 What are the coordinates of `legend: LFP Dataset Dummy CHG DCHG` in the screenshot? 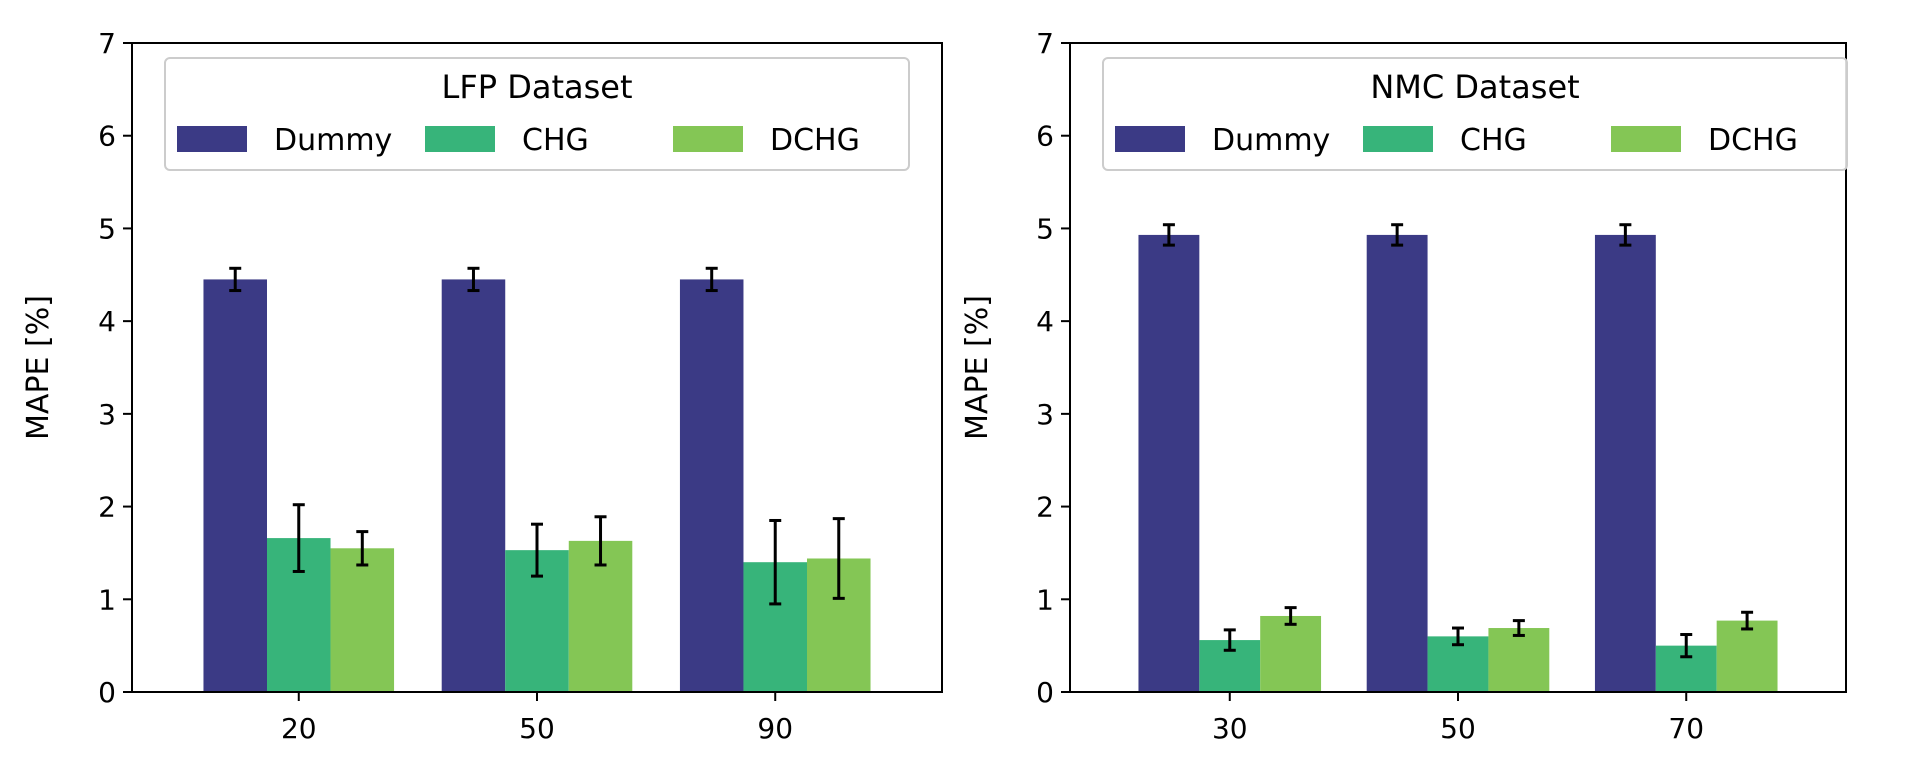 It's located at (537, 114).